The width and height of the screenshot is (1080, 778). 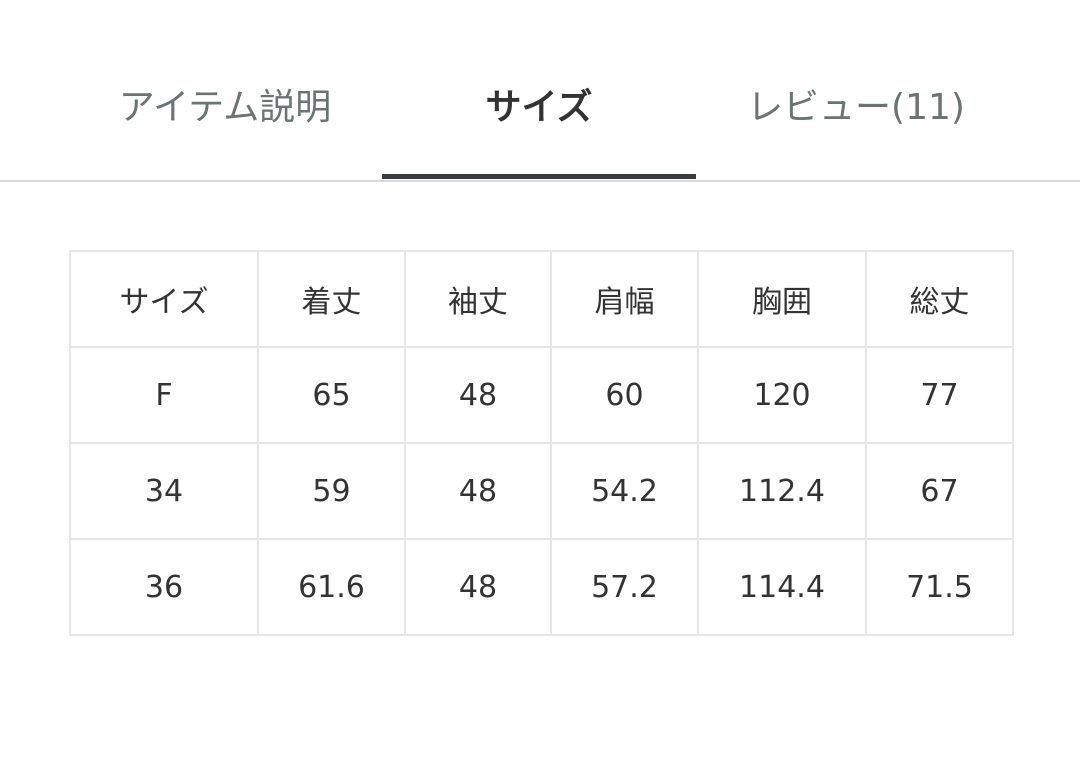 I want to click on tab-item-description: アイテム説明, so click(x=225, y=107).